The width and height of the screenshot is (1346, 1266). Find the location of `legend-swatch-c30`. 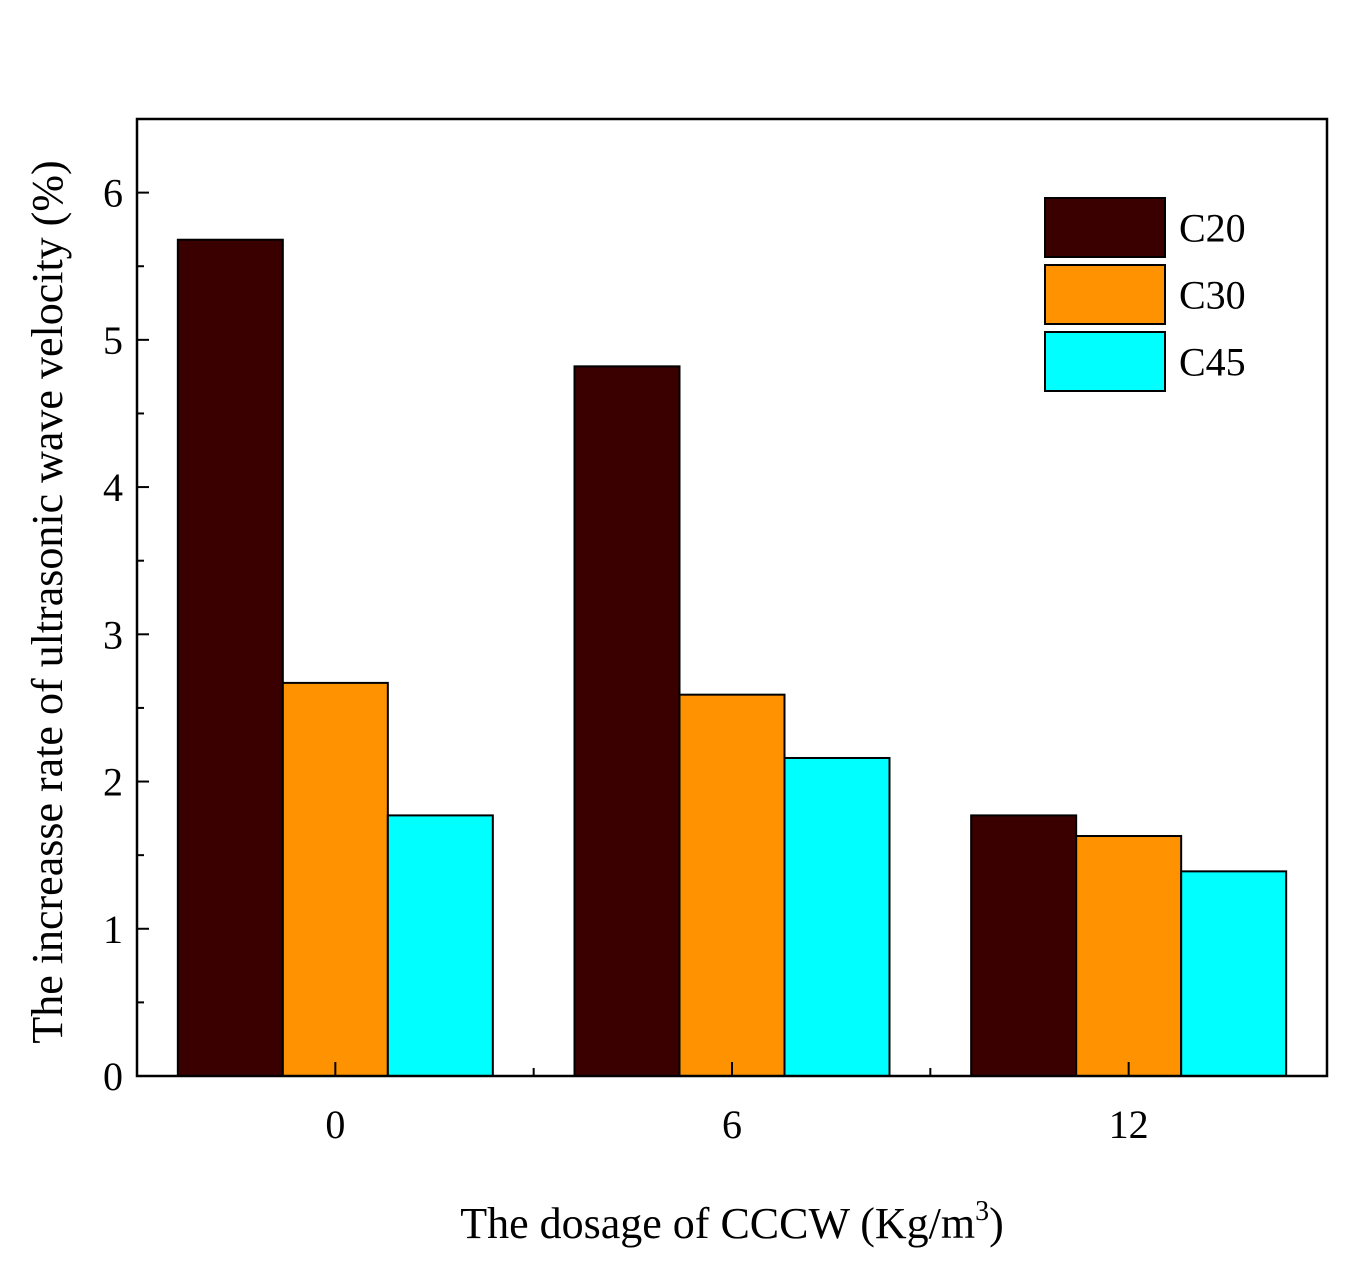

legend-swatch-c30 is located at coordinates (1105, 294).